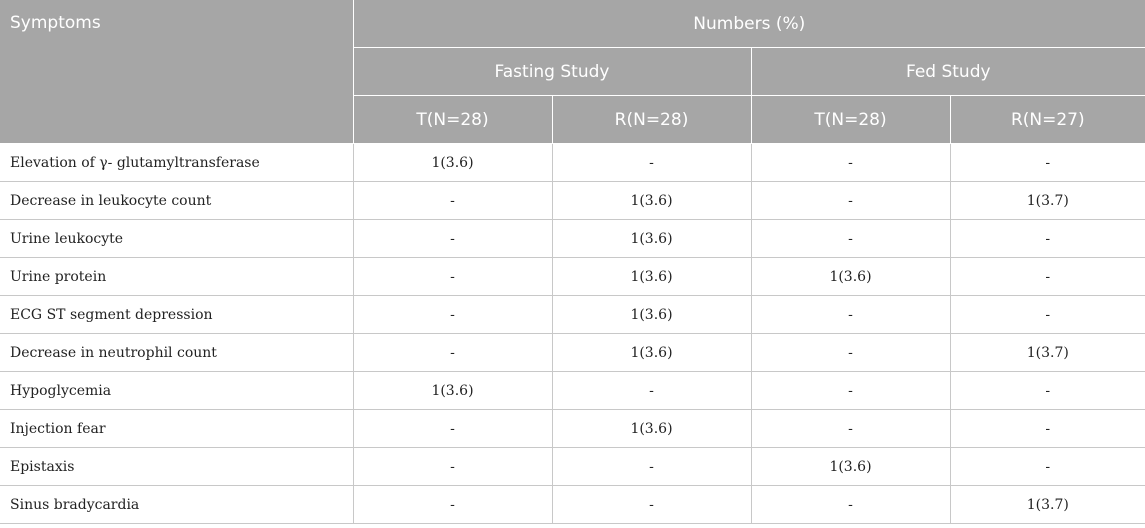  I want to click on symptom-cell: Sinus bradycardia, so click(176, 504).